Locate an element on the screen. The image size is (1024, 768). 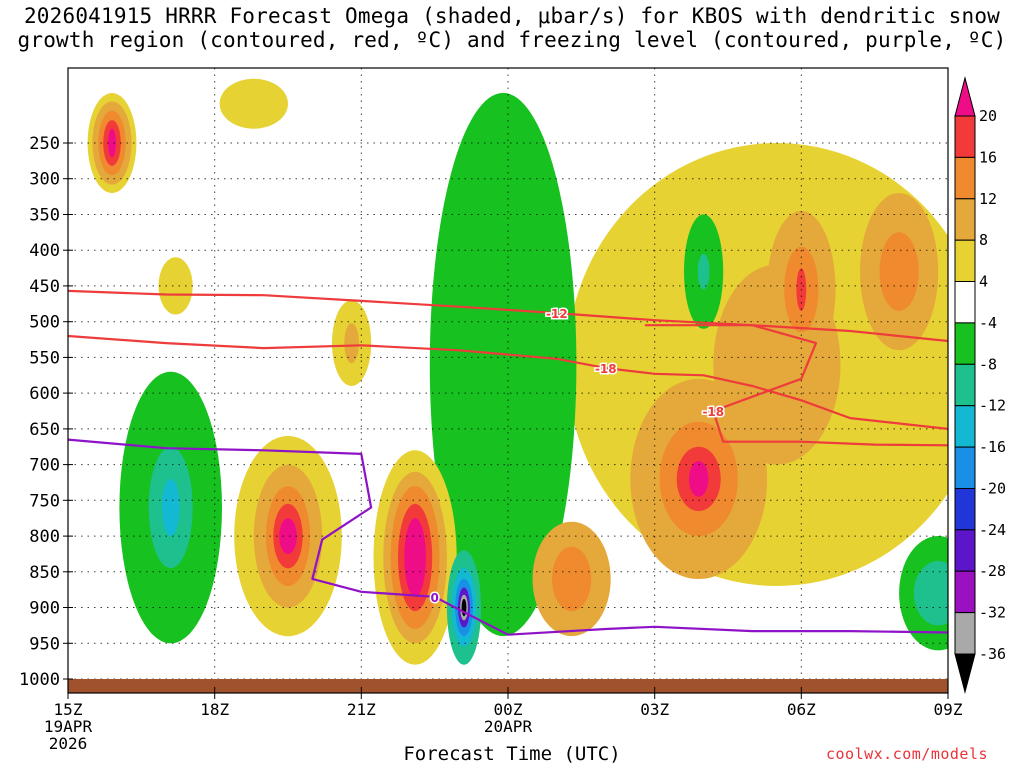
y-tick-label-400: 400 is located at coordinates (44, 251).